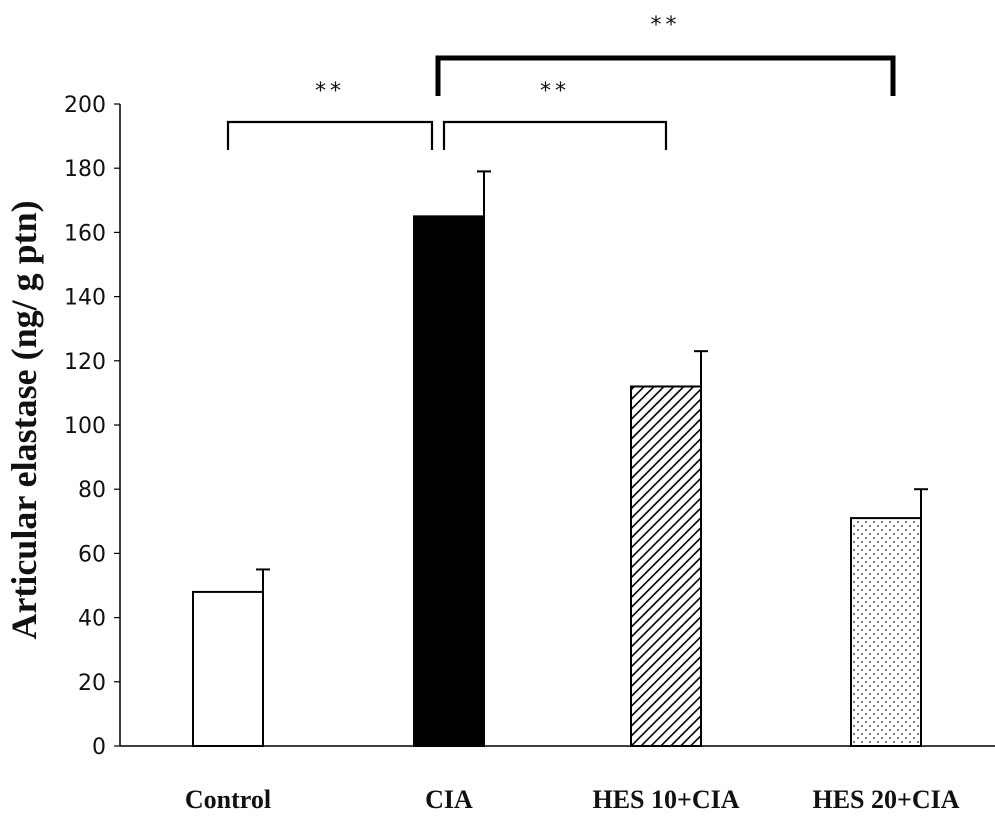 The image size is (995, 829). Describe the element at coordinates (85, 426) in the screenshot. I see `y-tick-label: 100` at that location.